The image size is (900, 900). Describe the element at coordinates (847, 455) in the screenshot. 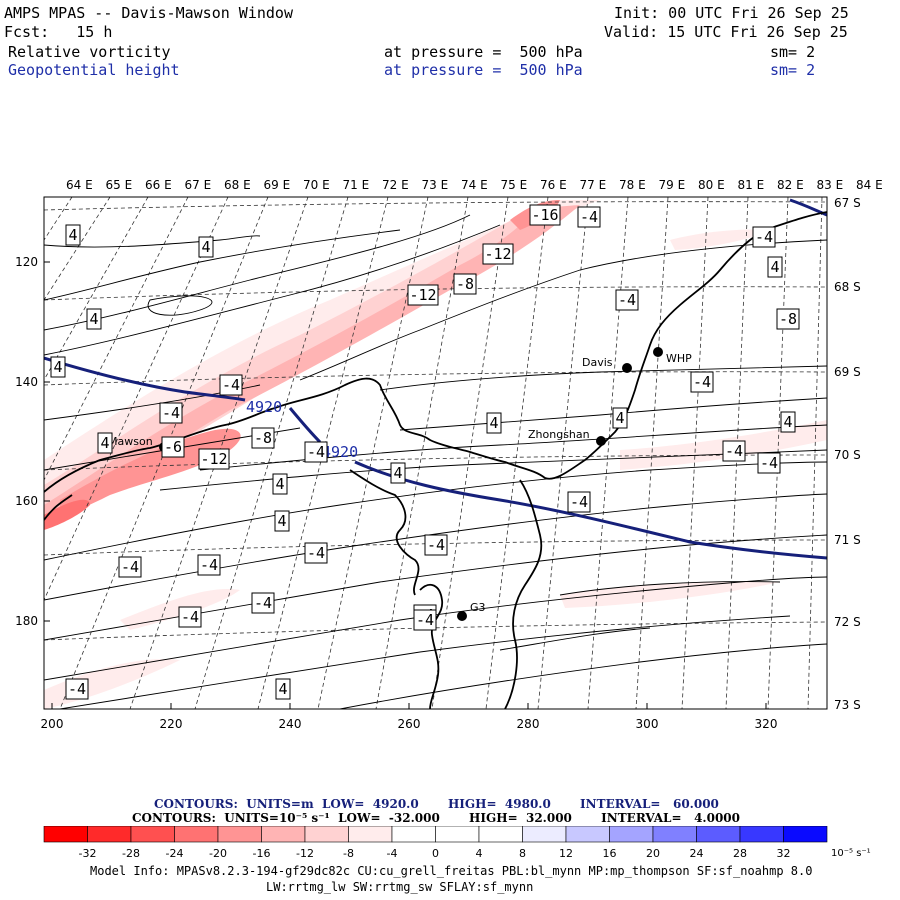

I see `lat-tick-label: 70 S` at that location.